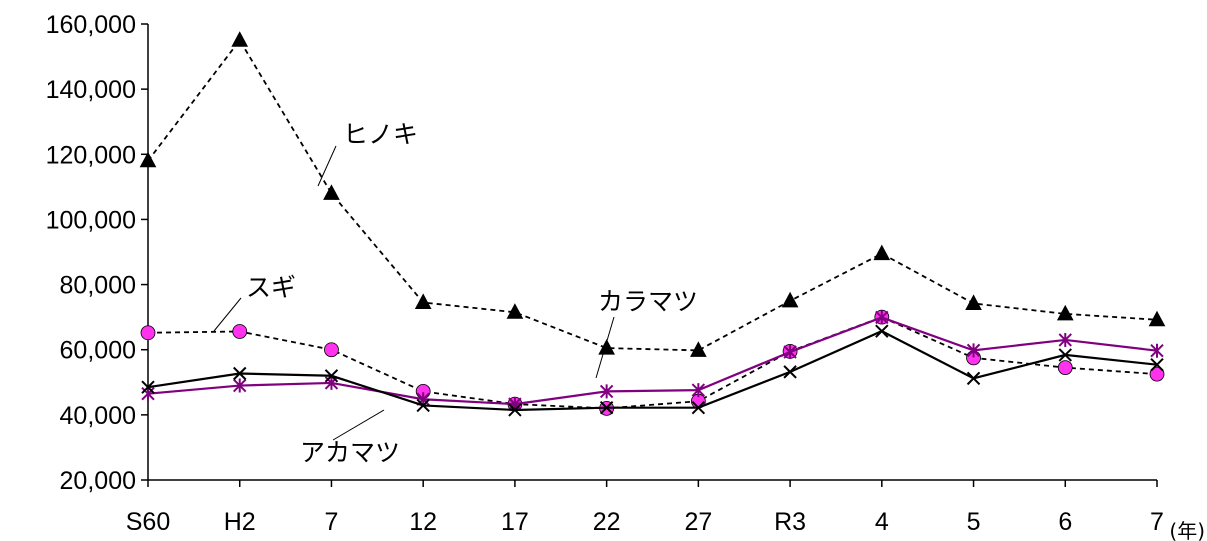 The height and width of the screenshot is (541, 1207). I want to click on series-label: スギ, so click(271, 287).